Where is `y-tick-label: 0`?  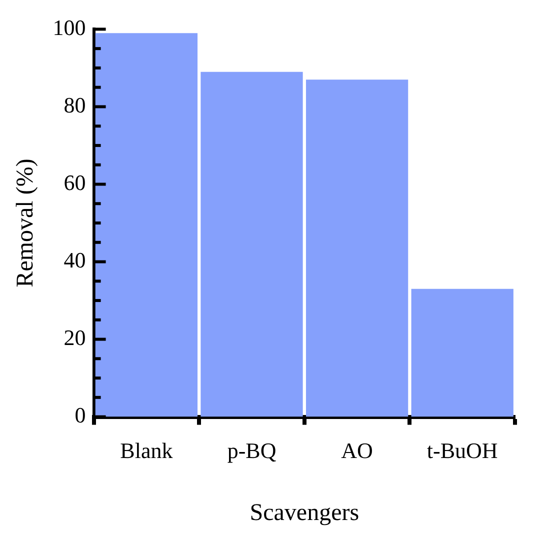 y-tick-label: 0 is located at coordinates (80, 415).